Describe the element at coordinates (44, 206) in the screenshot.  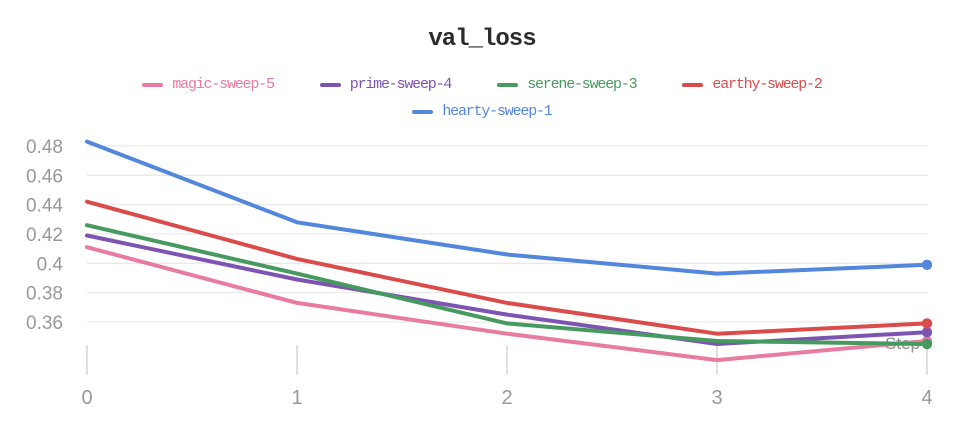
I see `y-tick-label: 0.44` at that location.